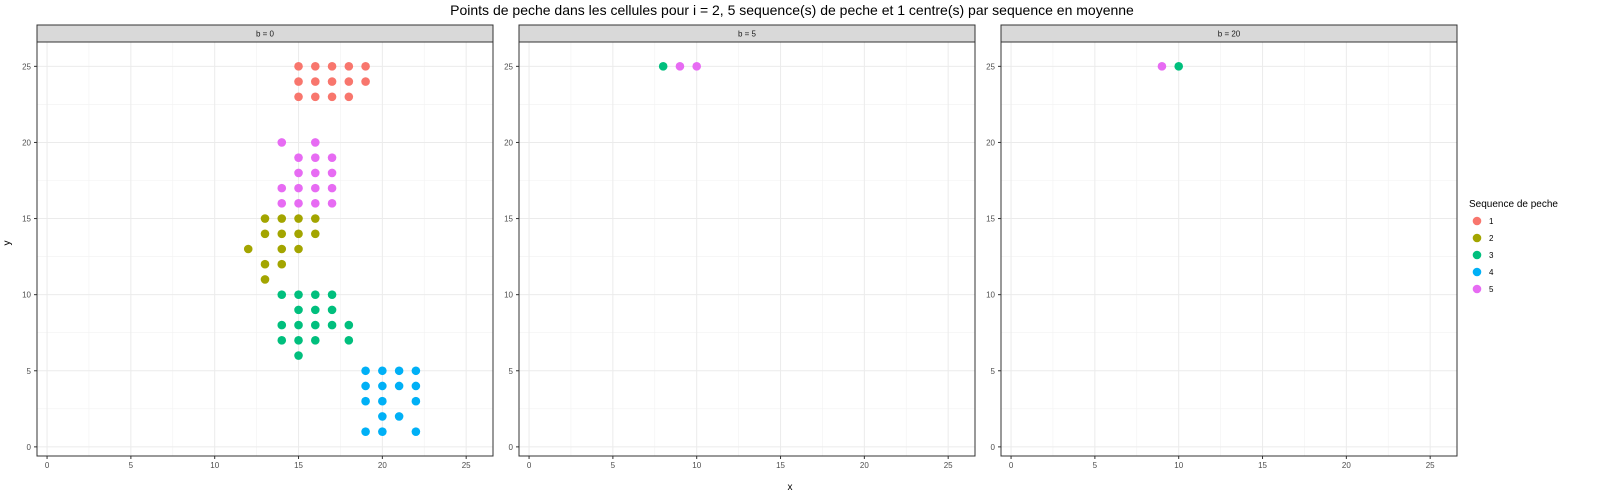 Image resolution: width=1600 pixels, height=500 pixels. What do you see at coordinates (1481, 289) in the screenshot?
I see `legend-item: 5` at bounding box center [1481, 289].